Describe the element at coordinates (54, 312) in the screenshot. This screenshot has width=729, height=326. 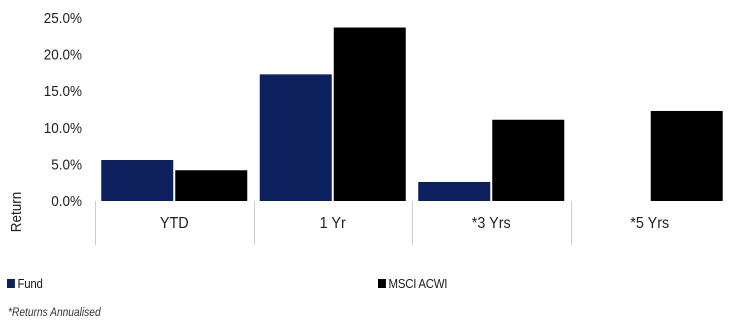
I see `footnote: *Returns Annualised` at that location.